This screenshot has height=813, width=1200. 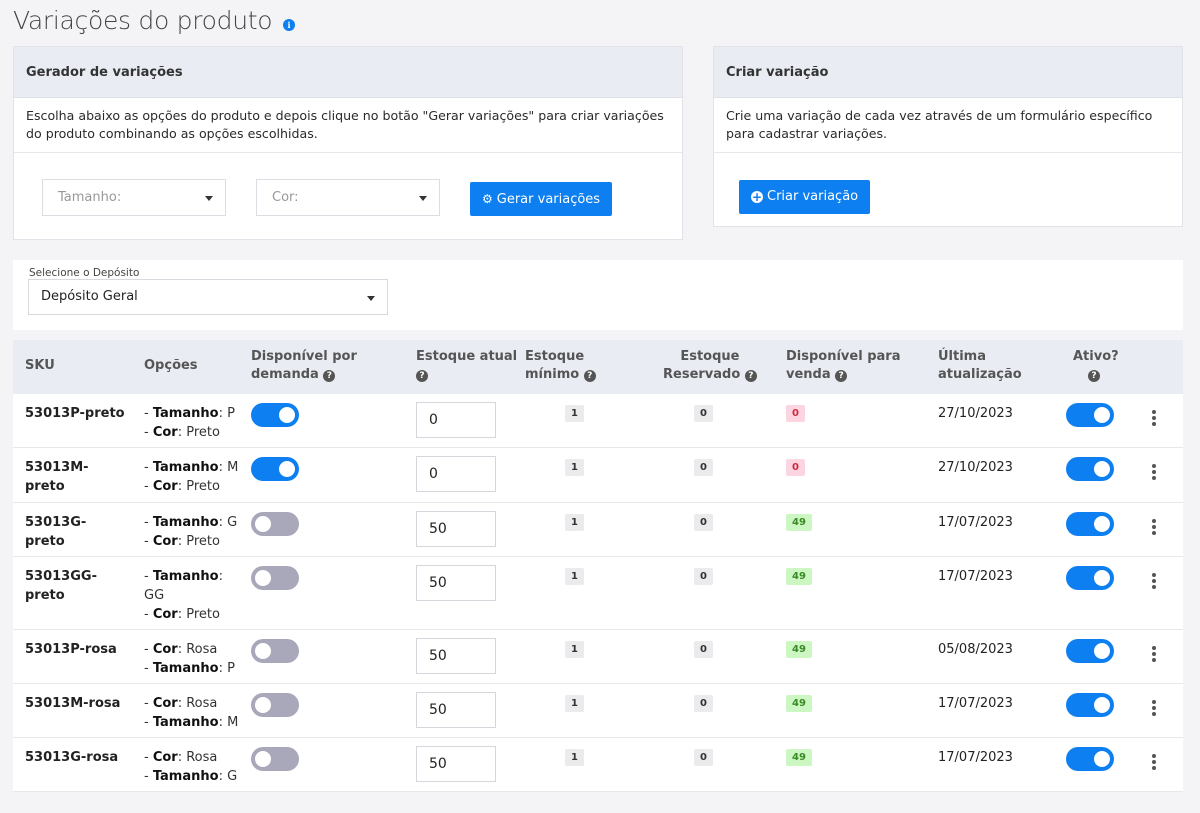 I want to click on deposit-label: Selecione o Depósito, so click(x=84, y=273).